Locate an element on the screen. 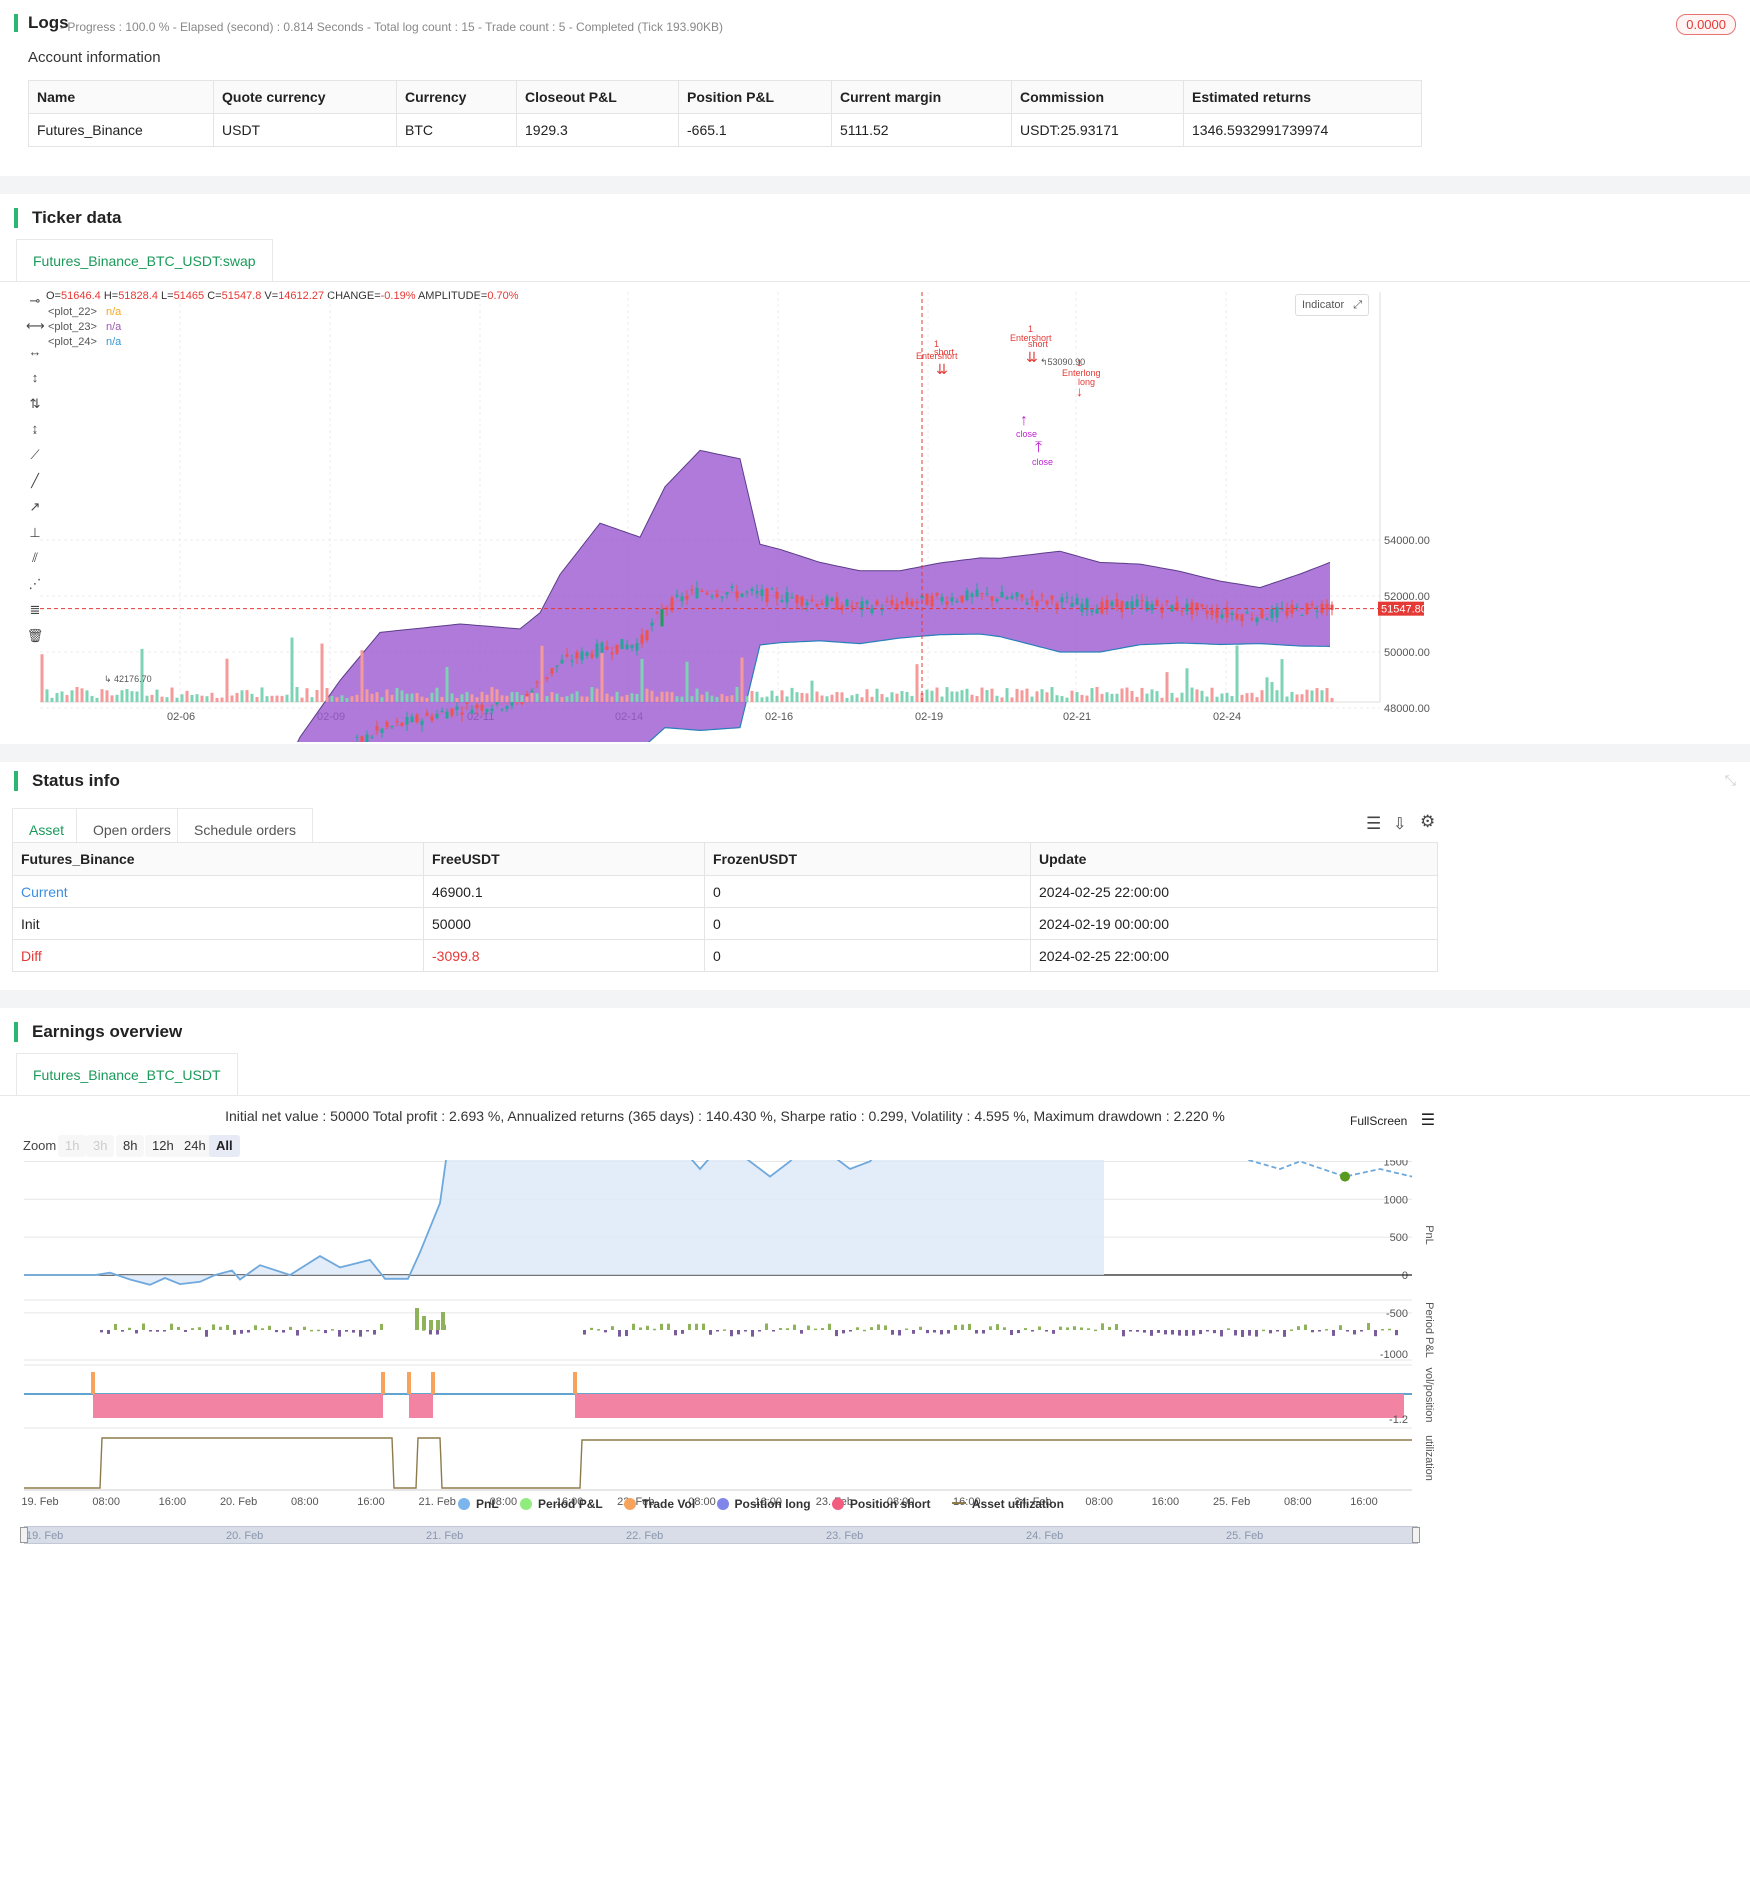  navigator-handle-left is located at coordinates (24, 1535).